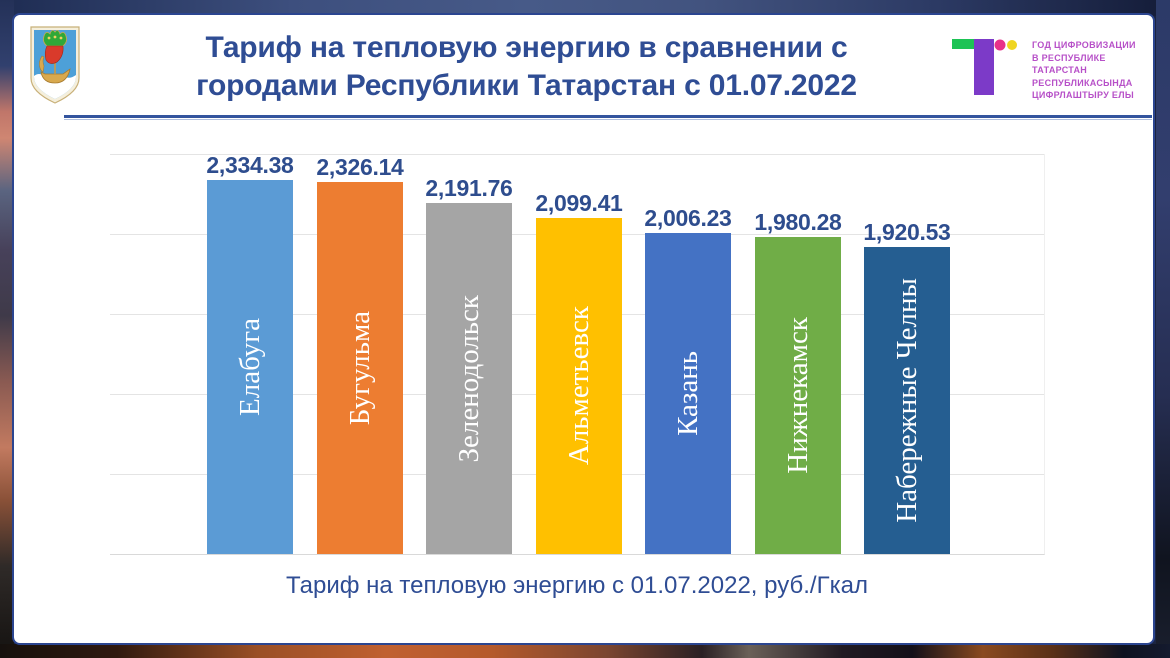  I want to click on bar-value-label: 2,191.76, so click(469, 188).